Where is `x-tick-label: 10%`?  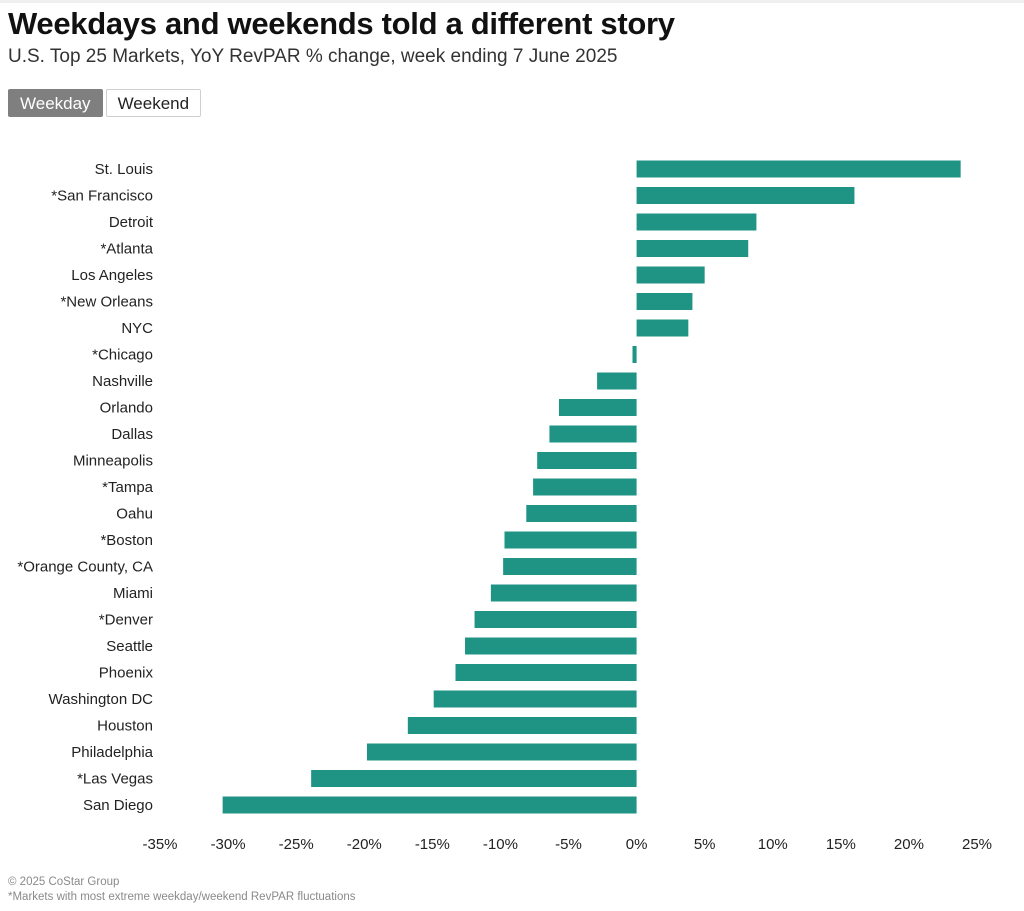 x-tick-label: 10% is located at coordinates (773, 844).